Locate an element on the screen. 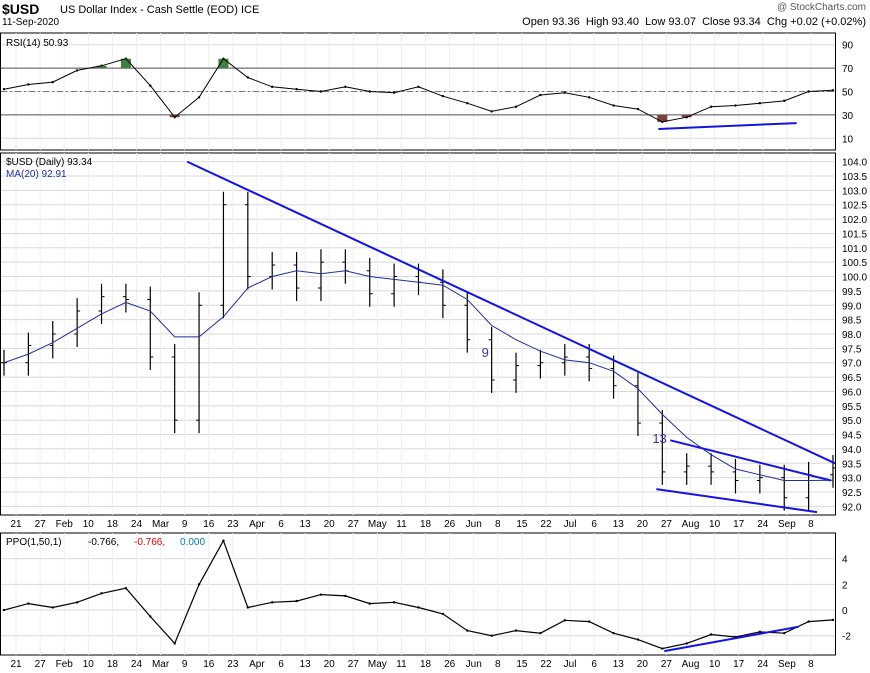 This screenshot has height=673, width=870. price-x-tick-label: Aug is located at coordinates (691, 524).